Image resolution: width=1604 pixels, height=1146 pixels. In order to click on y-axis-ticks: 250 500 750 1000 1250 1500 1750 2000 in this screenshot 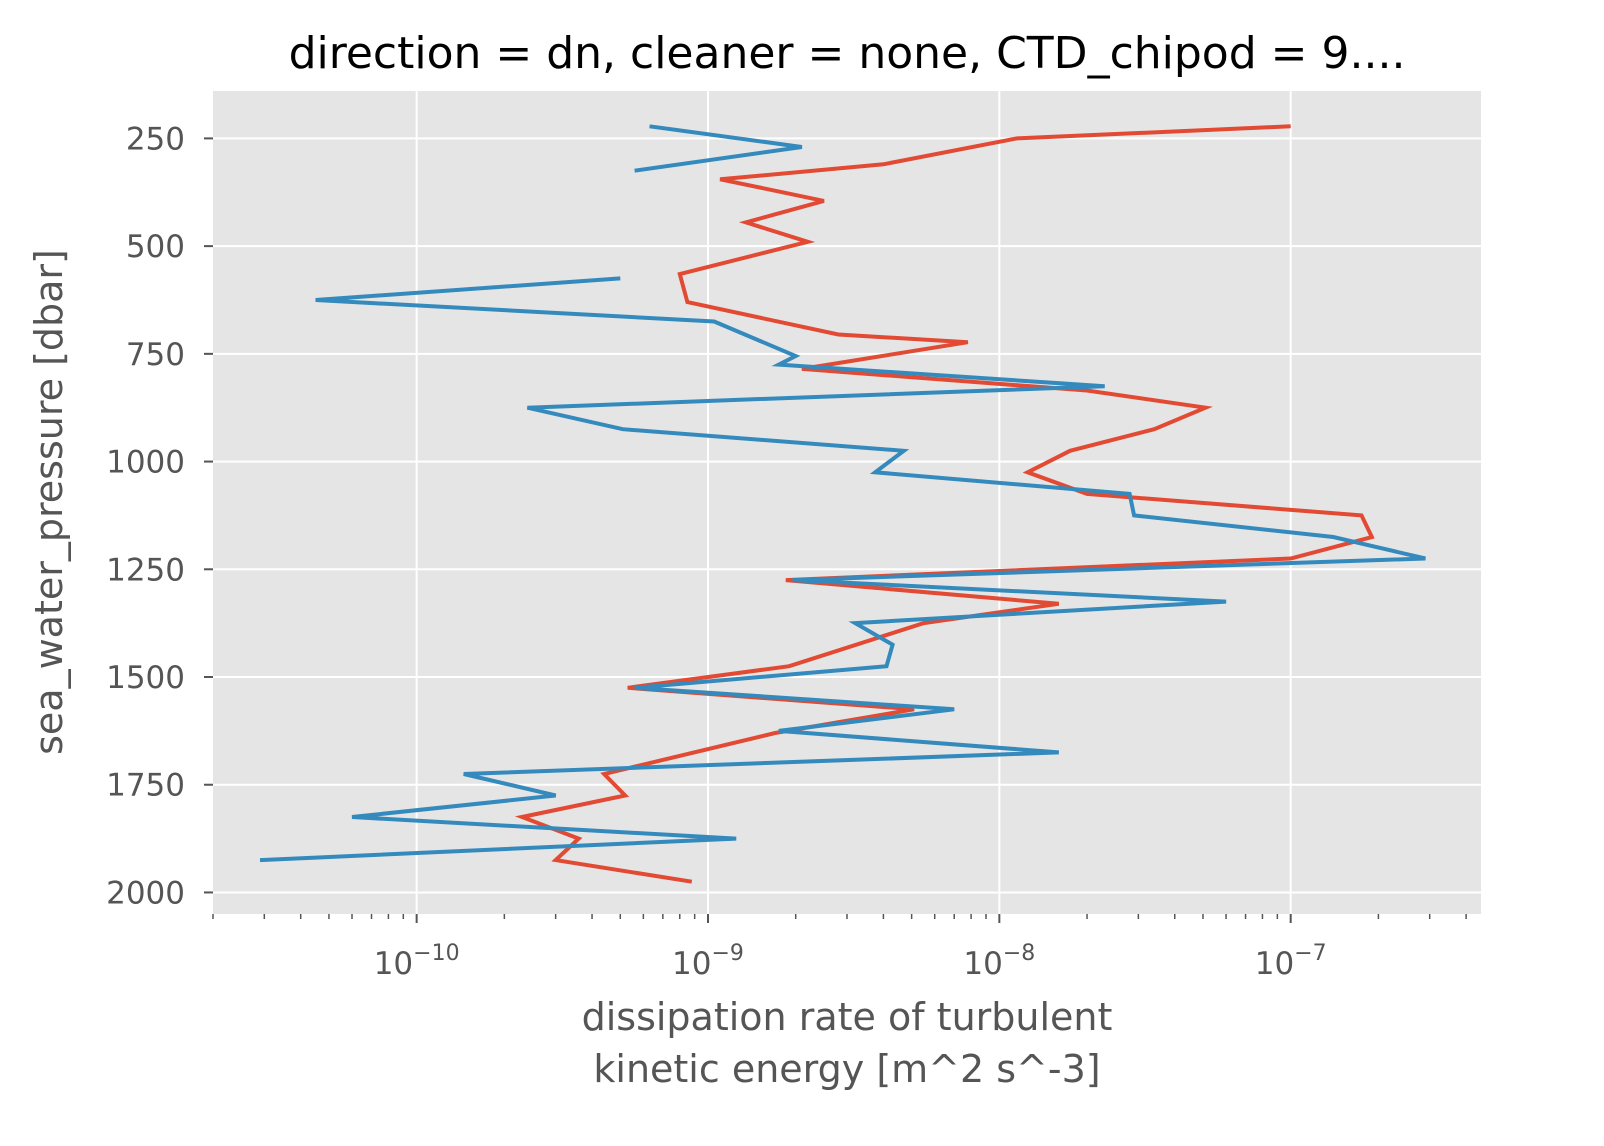, I will do `click(159, 516)`.